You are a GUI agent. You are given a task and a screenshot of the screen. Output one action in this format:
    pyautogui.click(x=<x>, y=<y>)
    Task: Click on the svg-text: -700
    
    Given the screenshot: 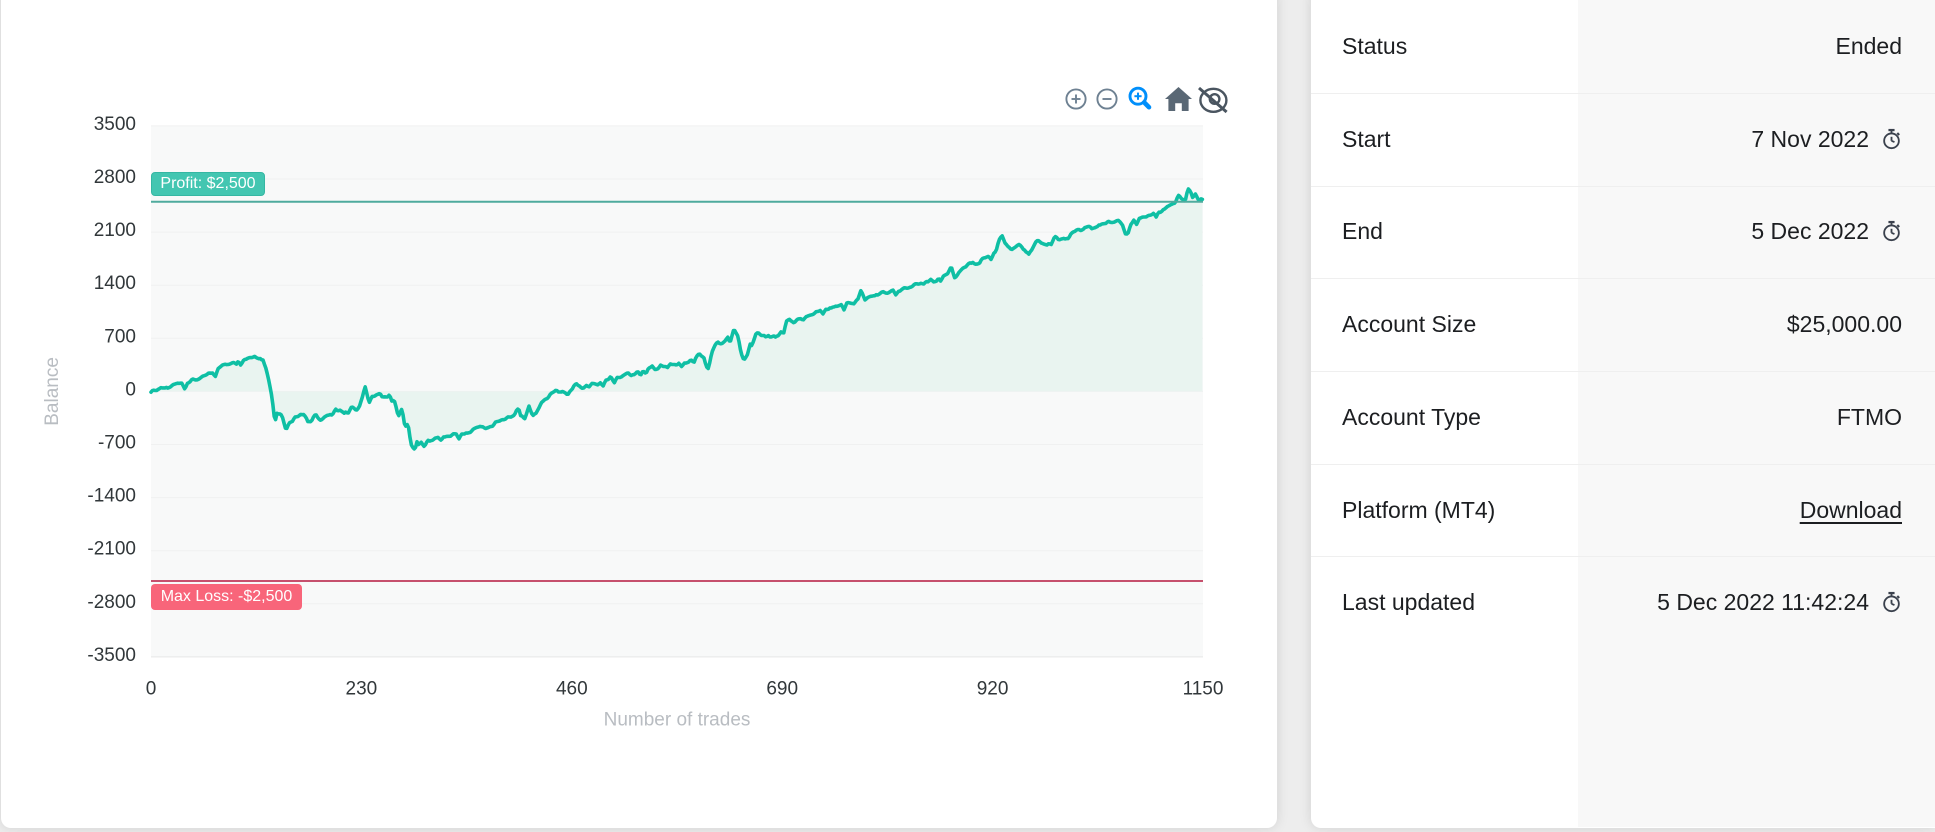 What is the action you would take?
    pyautogui.click(x=117, y=443)
    